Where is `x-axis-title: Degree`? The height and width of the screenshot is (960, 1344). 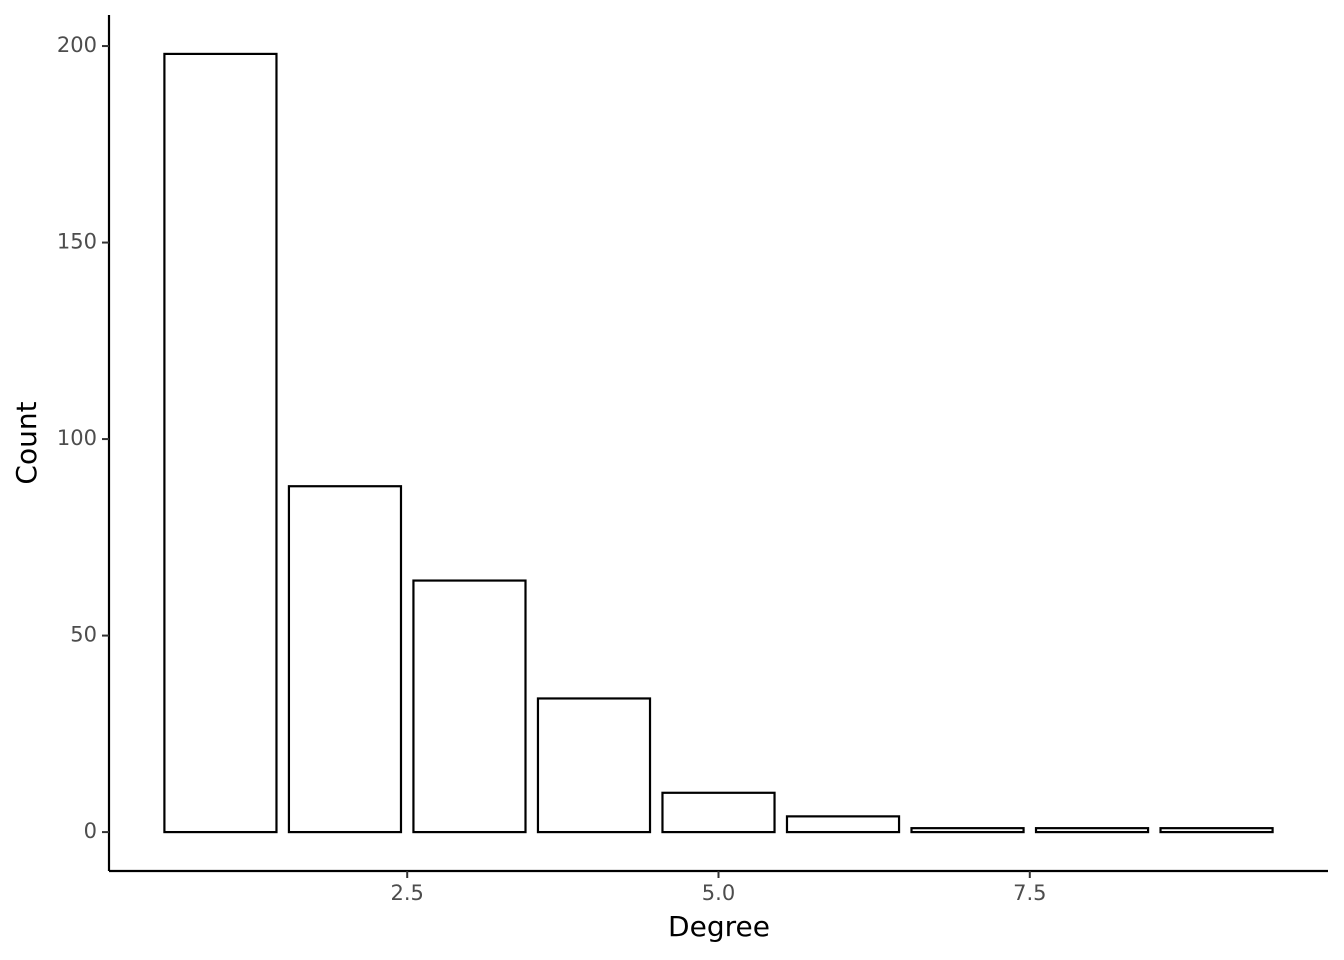 x-axis-title: Degree is located at coordinates (719, 926).